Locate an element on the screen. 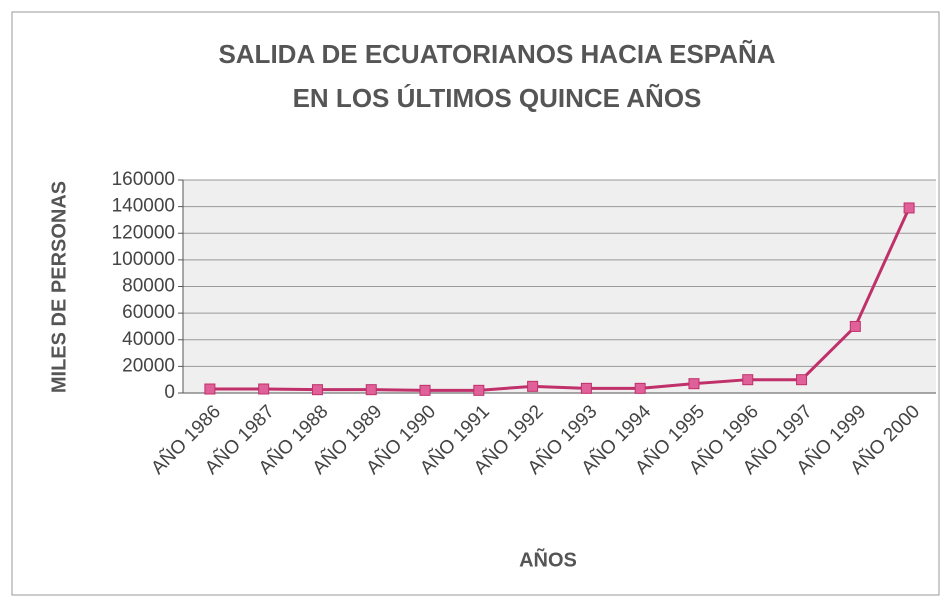 This screenshot has width=945, height=603. y-tick-label: 140000 is located at coordinates (143, 206).